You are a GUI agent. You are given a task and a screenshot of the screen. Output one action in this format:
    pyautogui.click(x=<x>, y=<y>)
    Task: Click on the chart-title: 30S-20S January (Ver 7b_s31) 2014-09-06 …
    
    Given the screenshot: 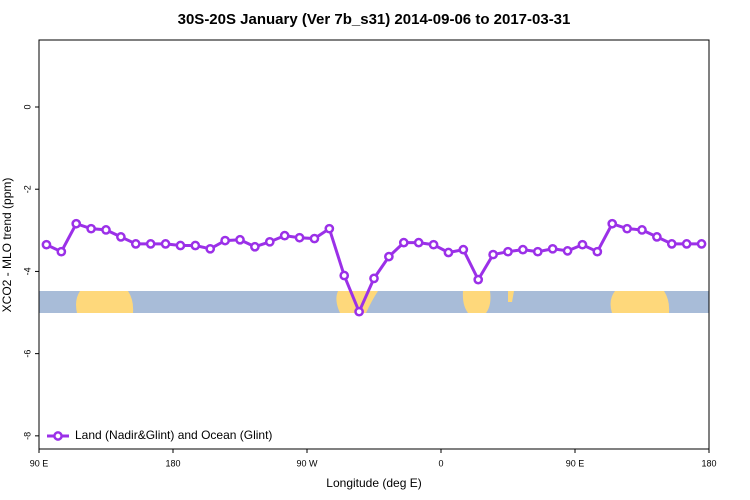 What is the action you would take?
    pyautogui.click(x=374, y=19)
    